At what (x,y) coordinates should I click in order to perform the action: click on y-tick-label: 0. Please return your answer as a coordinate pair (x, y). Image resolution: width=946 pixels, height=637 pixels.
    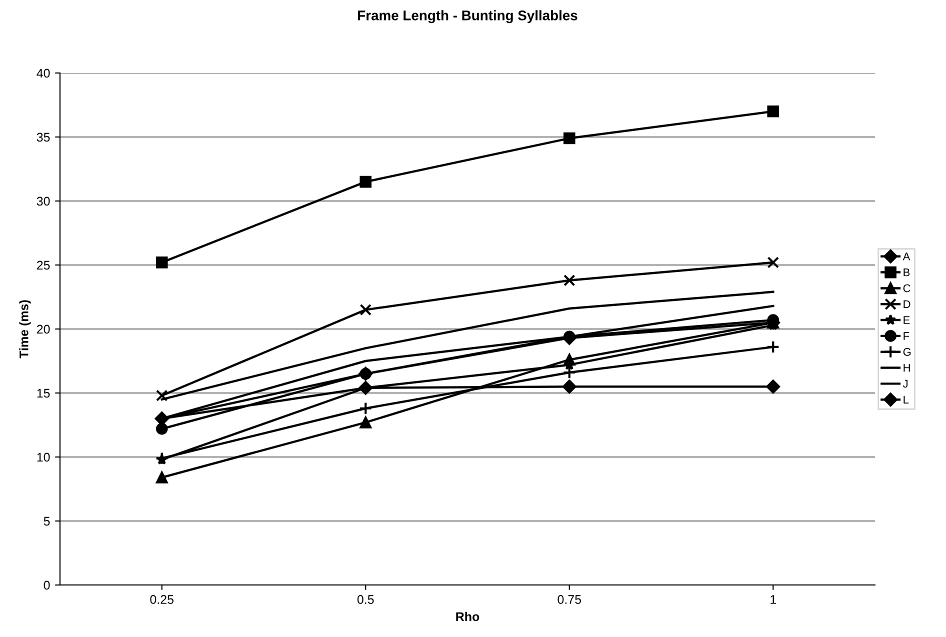
    Looking at the image, I should click on (47, 585).